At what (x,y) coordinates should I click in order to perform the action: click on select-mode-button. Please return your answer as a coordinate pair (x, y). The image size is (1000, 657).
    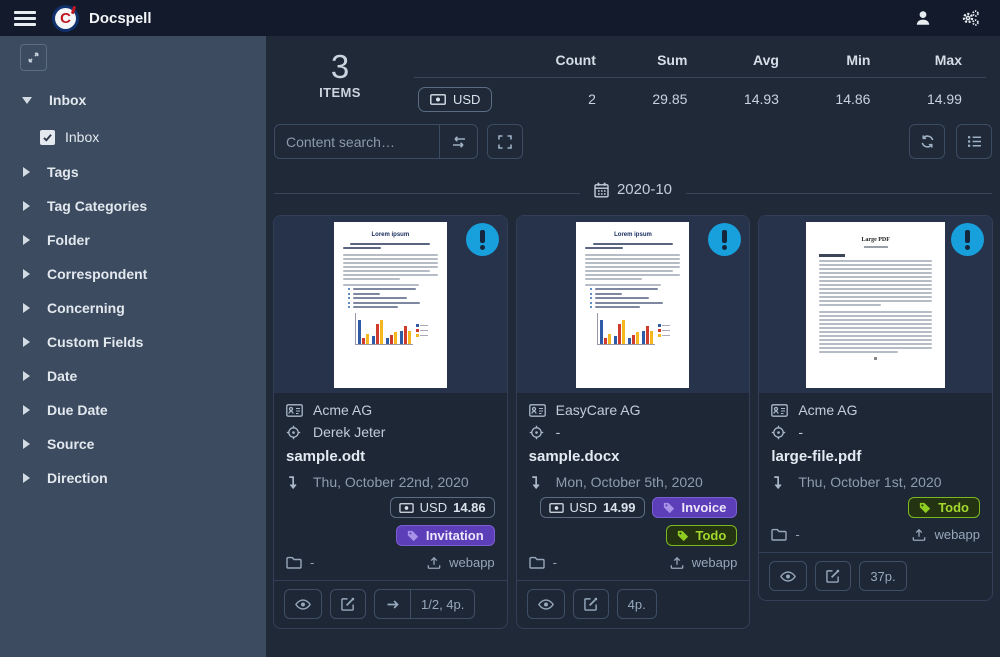
    Looking at the image, I should click on (974, 141).